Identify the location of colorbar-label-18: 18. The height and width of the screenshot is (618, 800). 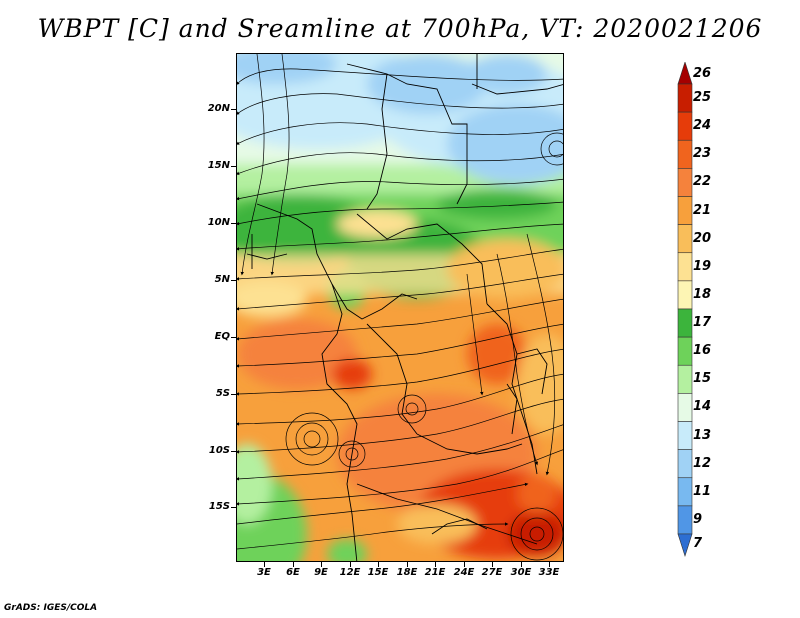
(702, 294).